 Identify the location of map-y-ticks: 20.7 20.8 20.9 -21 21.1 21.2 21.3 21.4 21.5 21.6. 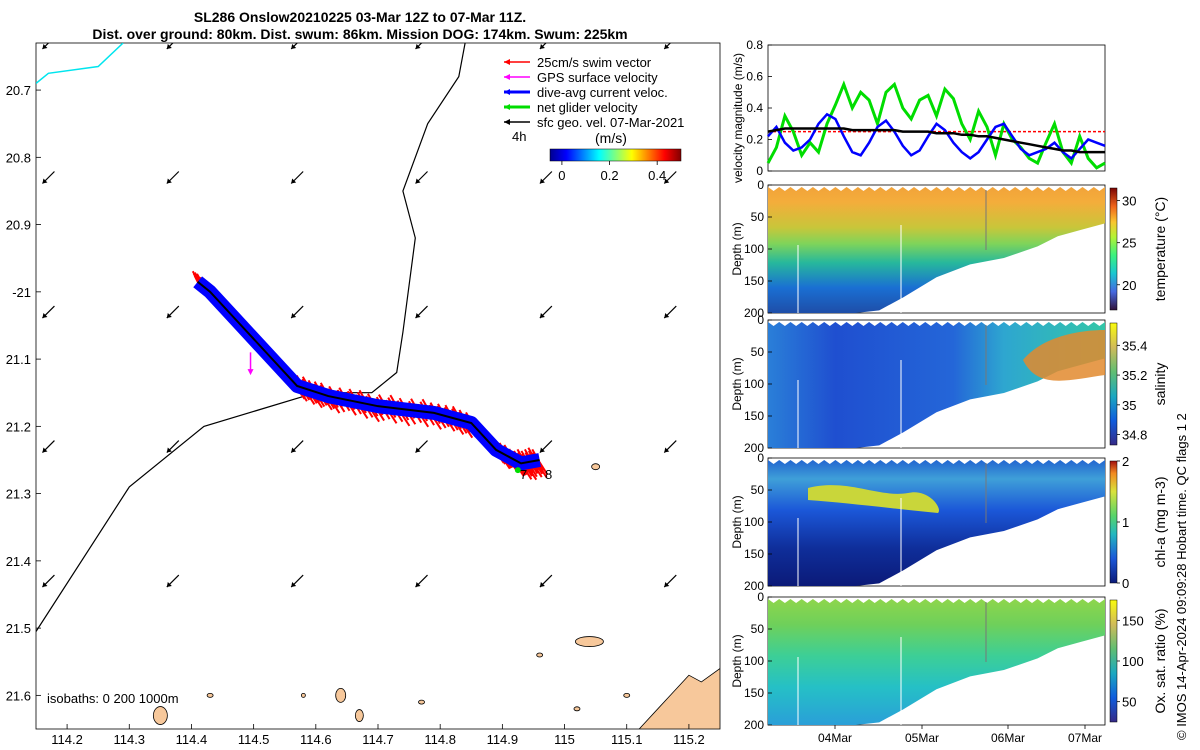
(23, 393).